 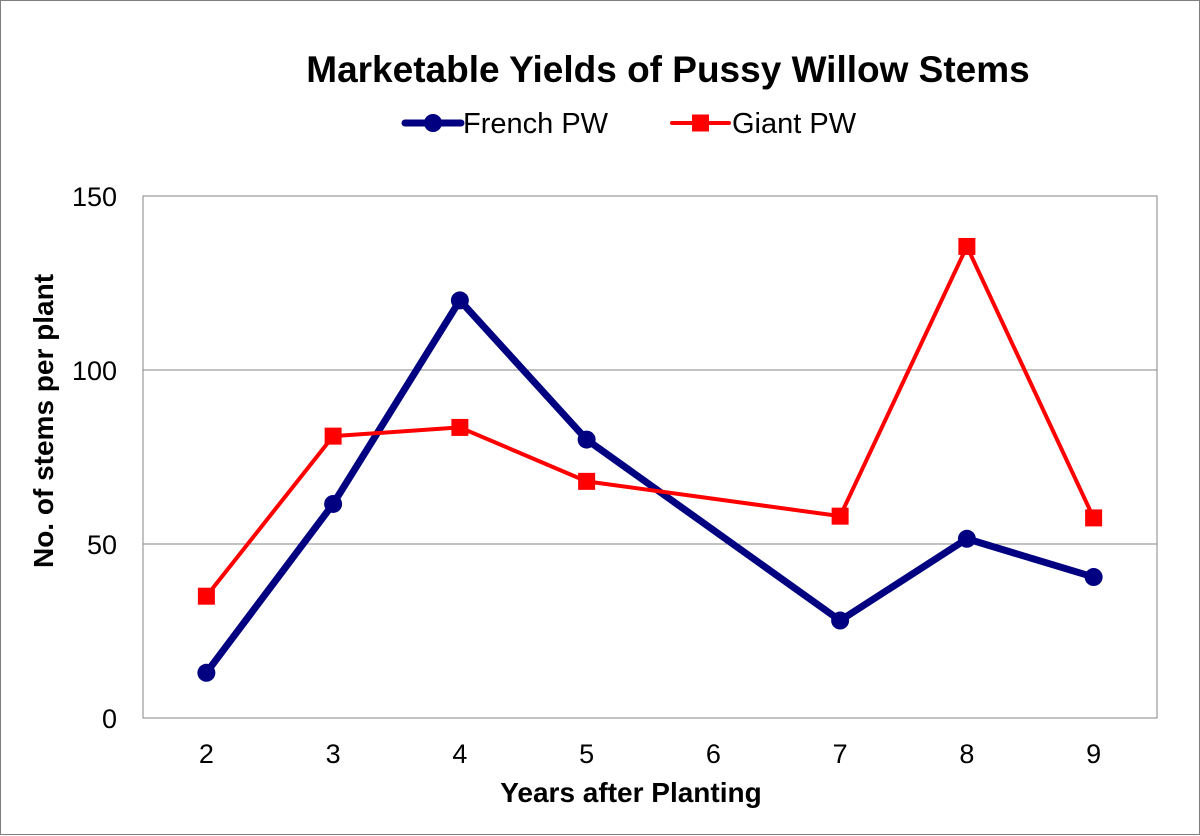 I want to click on y-tick-label: 0, so click(x=109, y=719).